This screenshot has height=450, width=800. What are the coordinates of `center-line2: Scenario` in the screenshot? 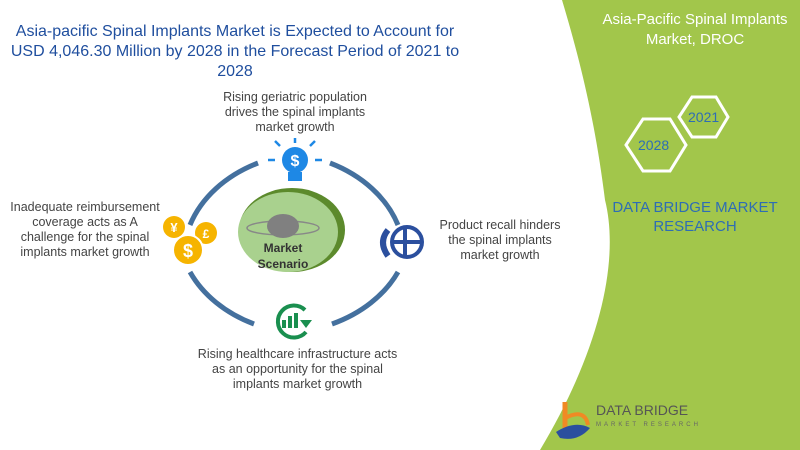 It's located at (283, 264).